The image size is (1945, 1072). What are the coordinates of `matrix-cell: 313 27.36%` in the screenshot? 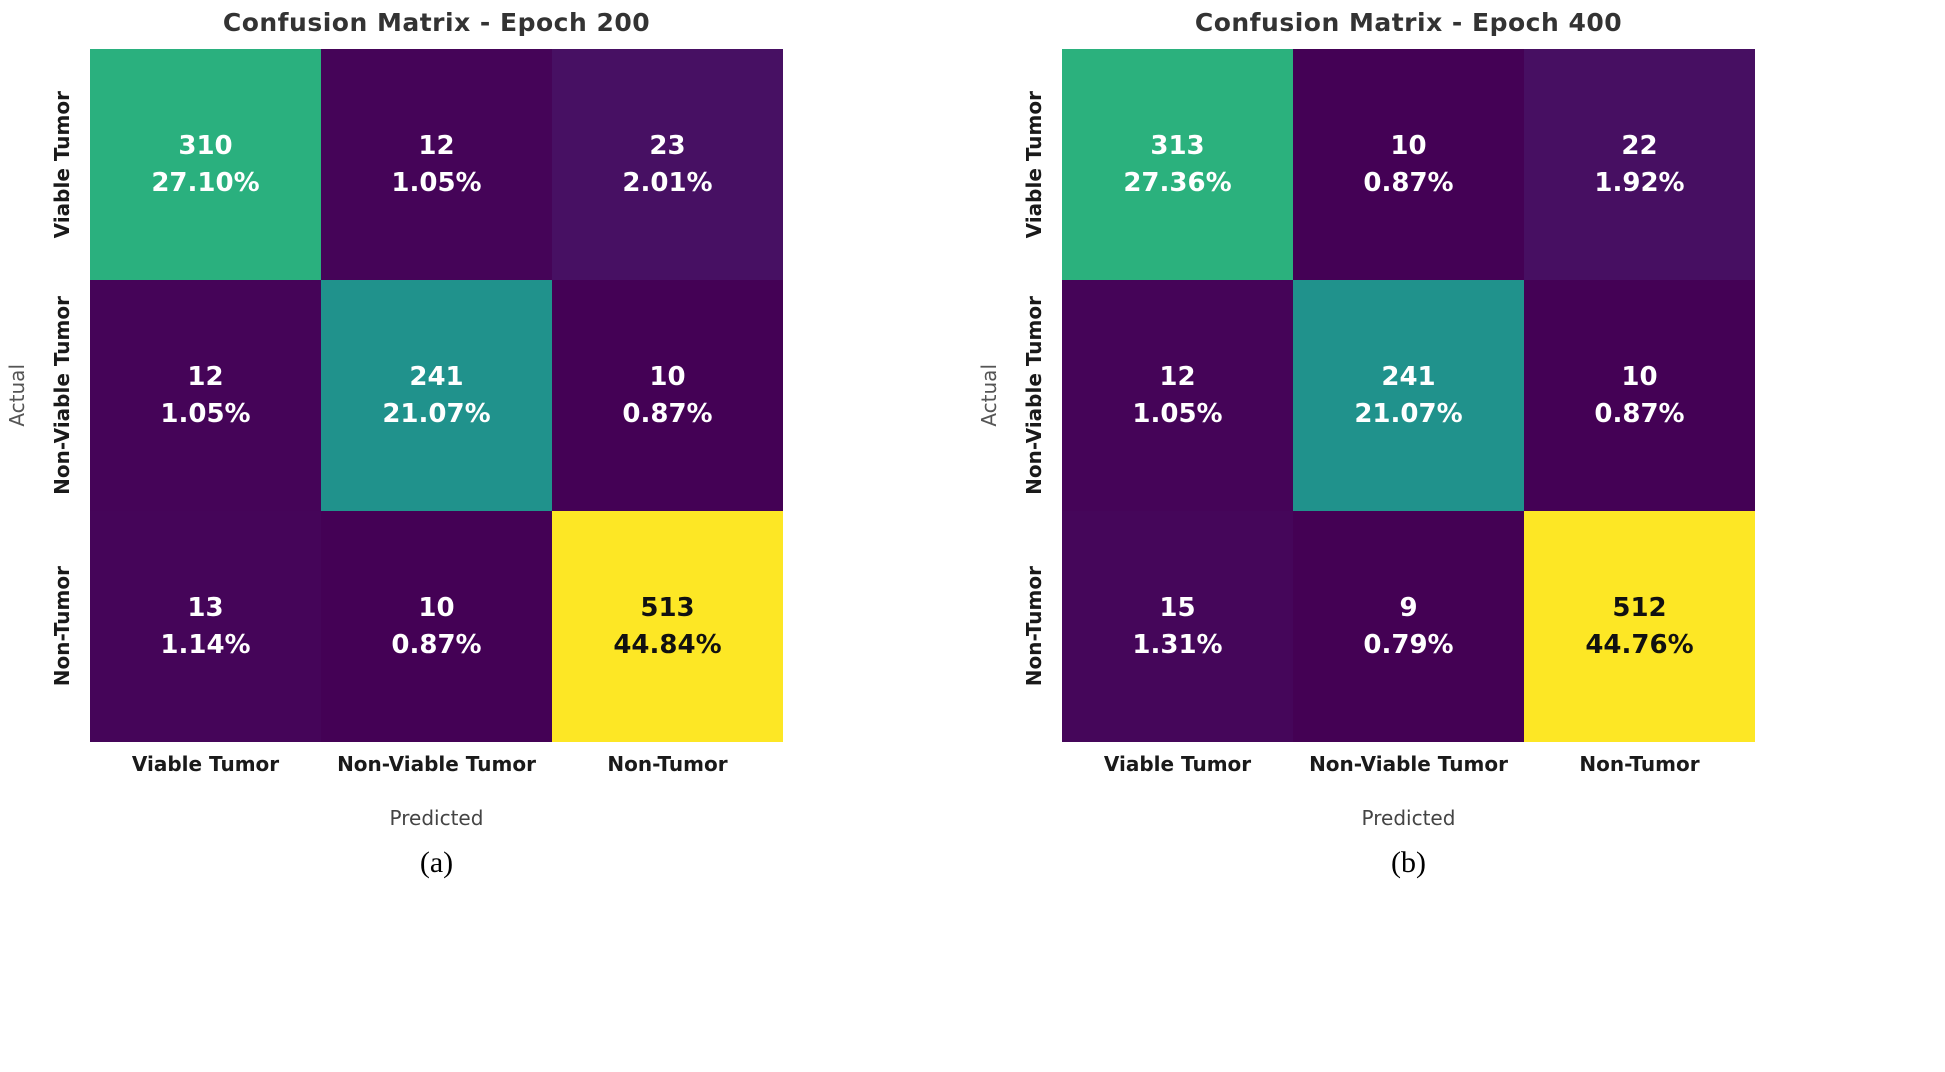 It's located at (1177, 164).